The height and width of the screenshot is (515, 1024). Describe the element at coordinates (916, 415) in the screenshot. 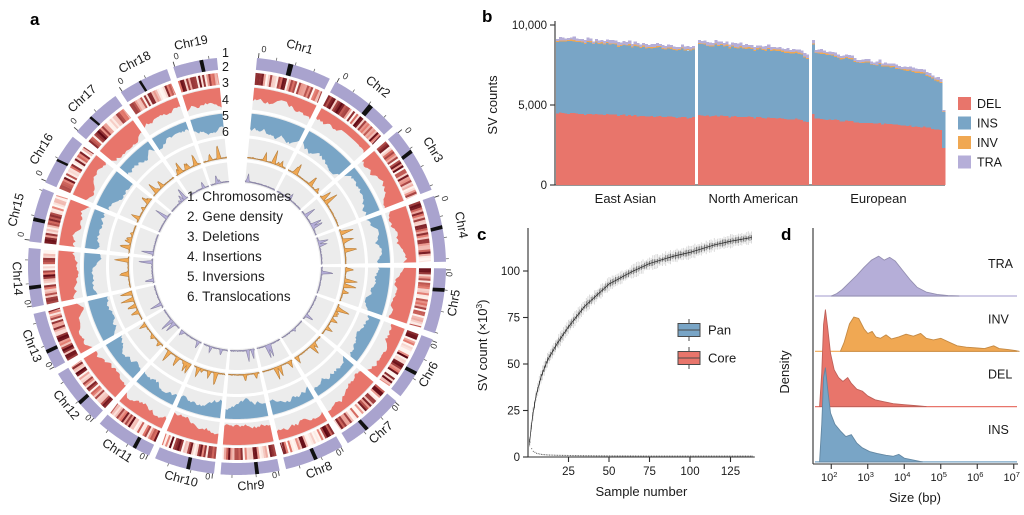

I see `d-row-ins: INS` at that location.